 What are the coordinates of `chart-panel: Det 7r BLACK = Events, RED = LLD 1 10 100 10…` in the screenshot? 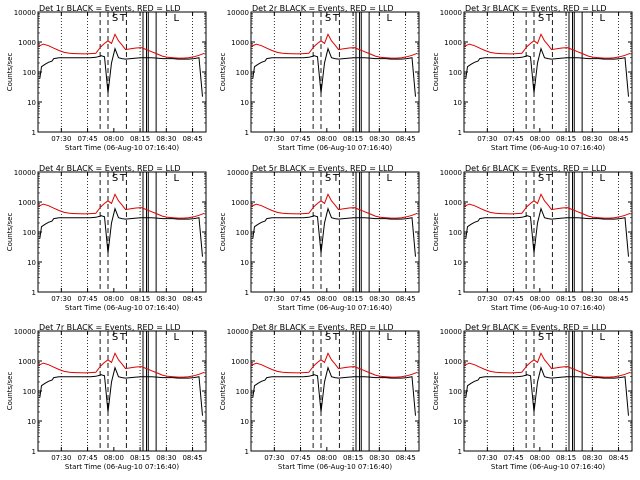 It's located at (106, 397).